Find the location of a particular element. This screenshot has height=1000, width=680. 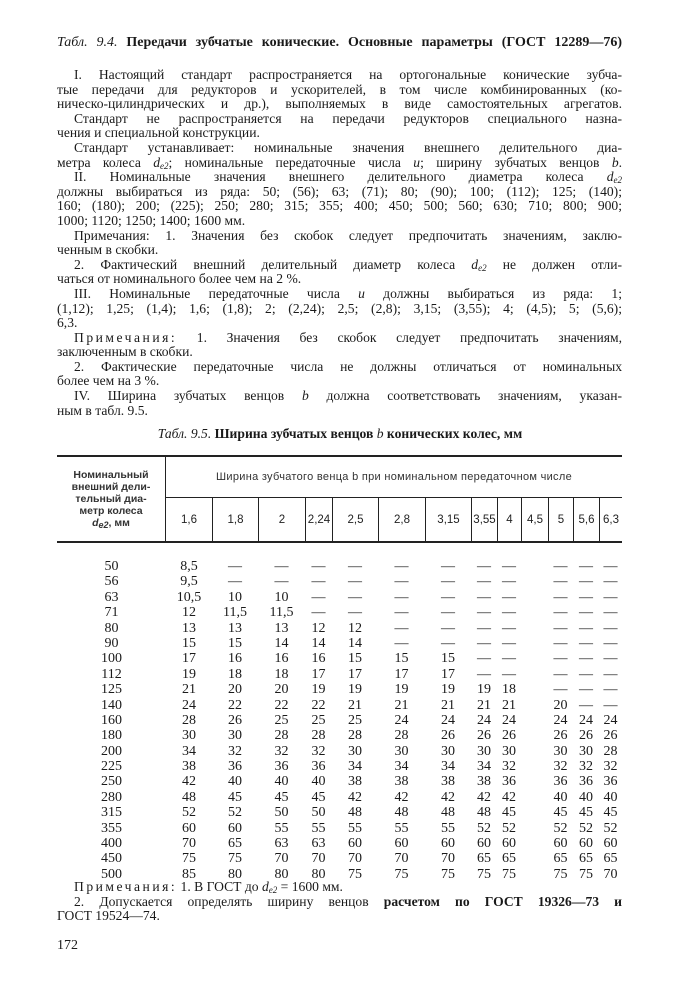

math-variable: Табл. 9.4. is located at coordinates (87, 42).